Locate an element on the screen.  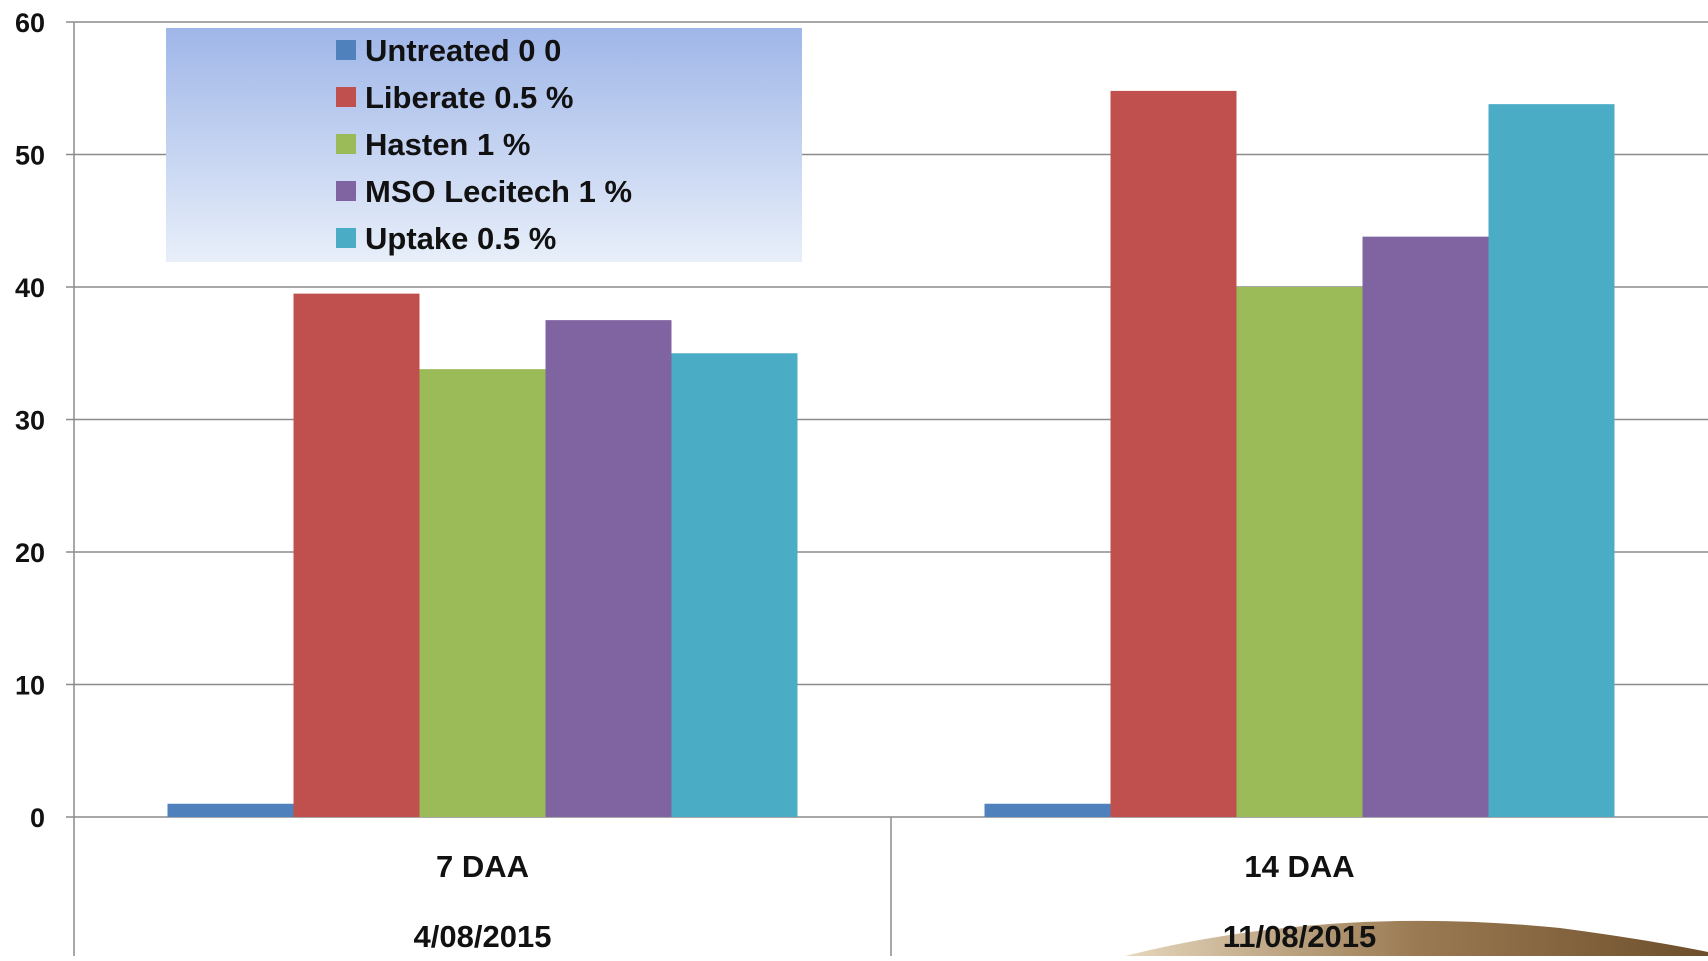
legend-label: Liberate 0.5 % is located at coordinates (469, 97).